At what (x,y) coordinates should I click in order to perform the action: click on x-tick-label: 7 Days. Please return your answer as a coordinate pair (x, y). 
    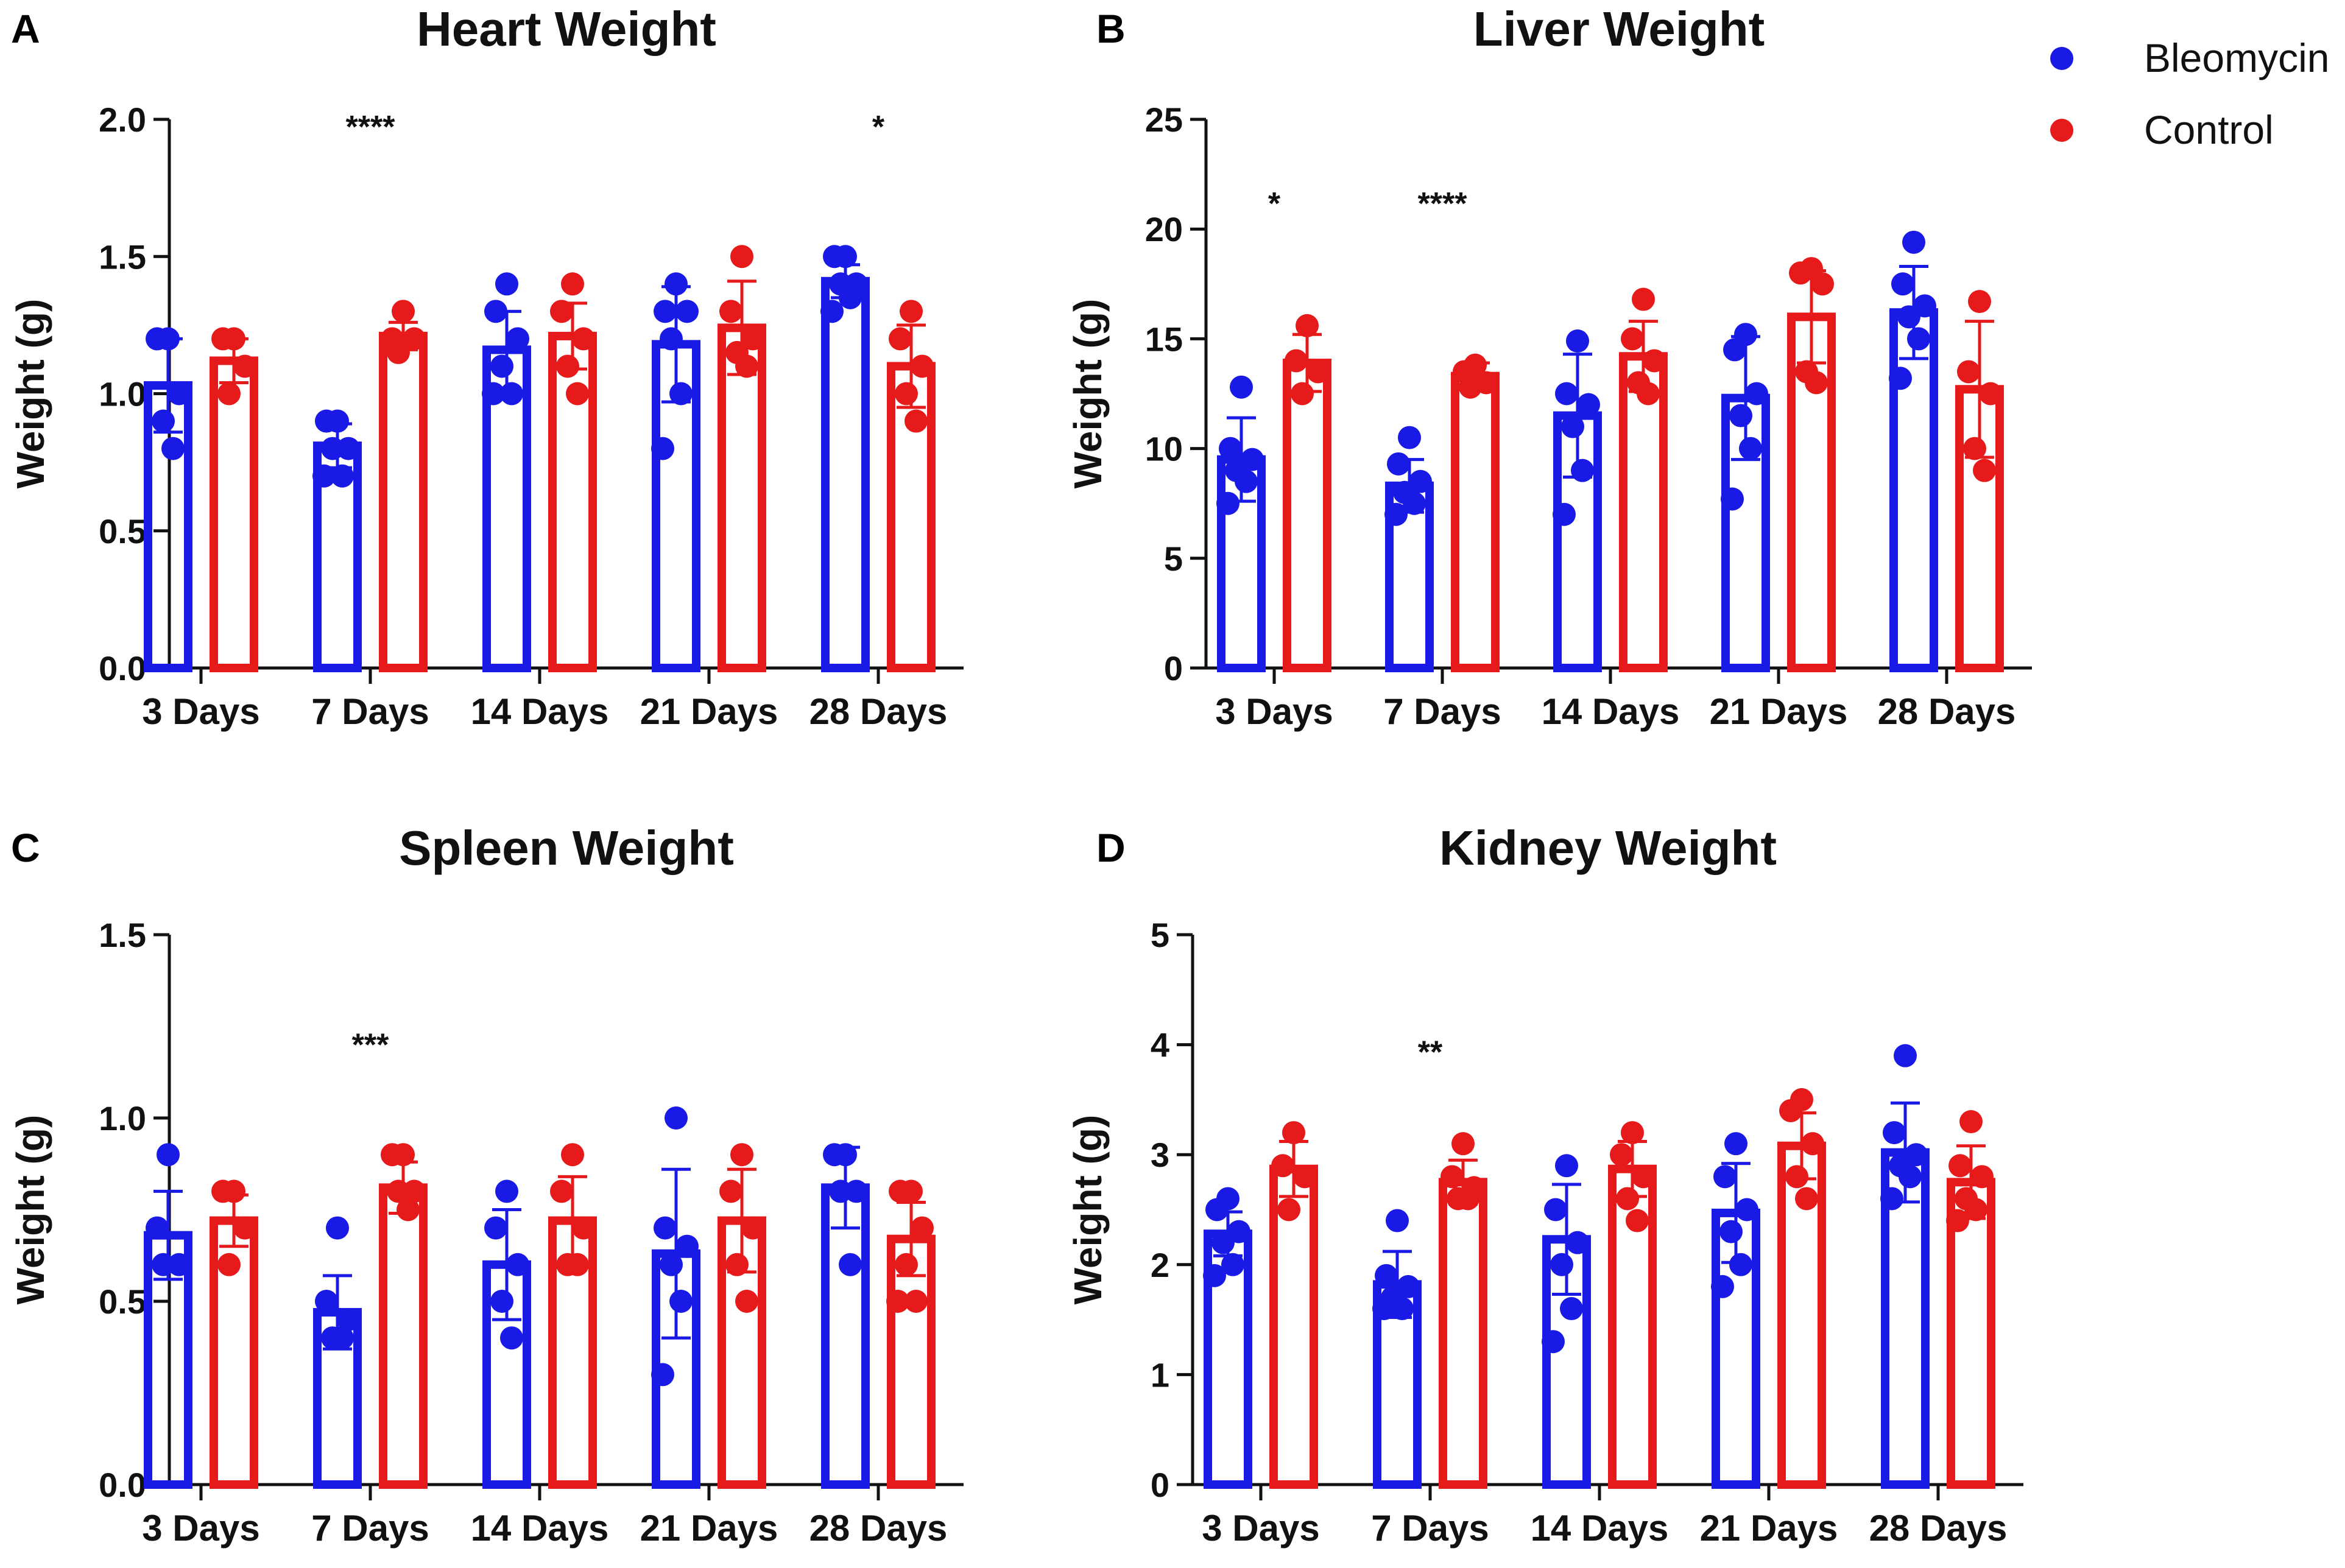
    Looking at the image, I should click on (1430, 1529).